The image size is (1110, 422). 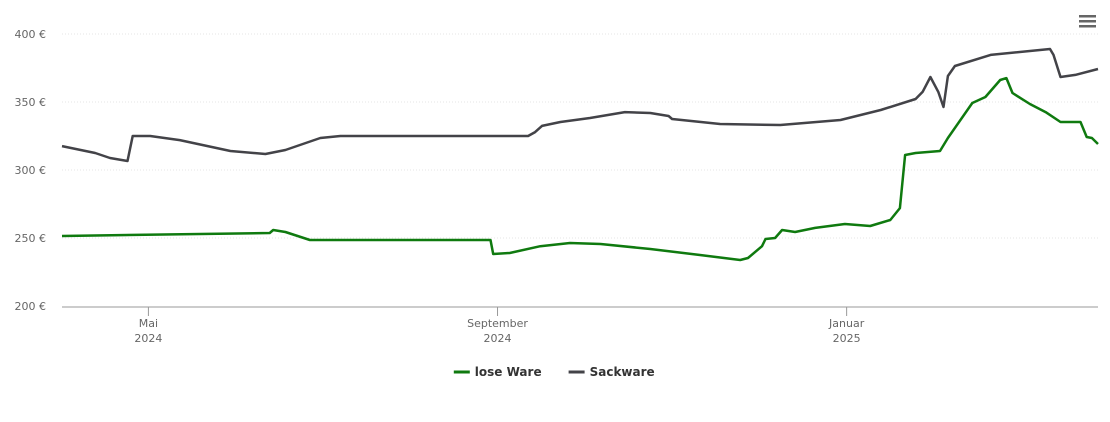 What do you see at coordinates (31, 102) in the screenshot?
I see `y-tick-label: 350 €` at bounding box center [31, 102].